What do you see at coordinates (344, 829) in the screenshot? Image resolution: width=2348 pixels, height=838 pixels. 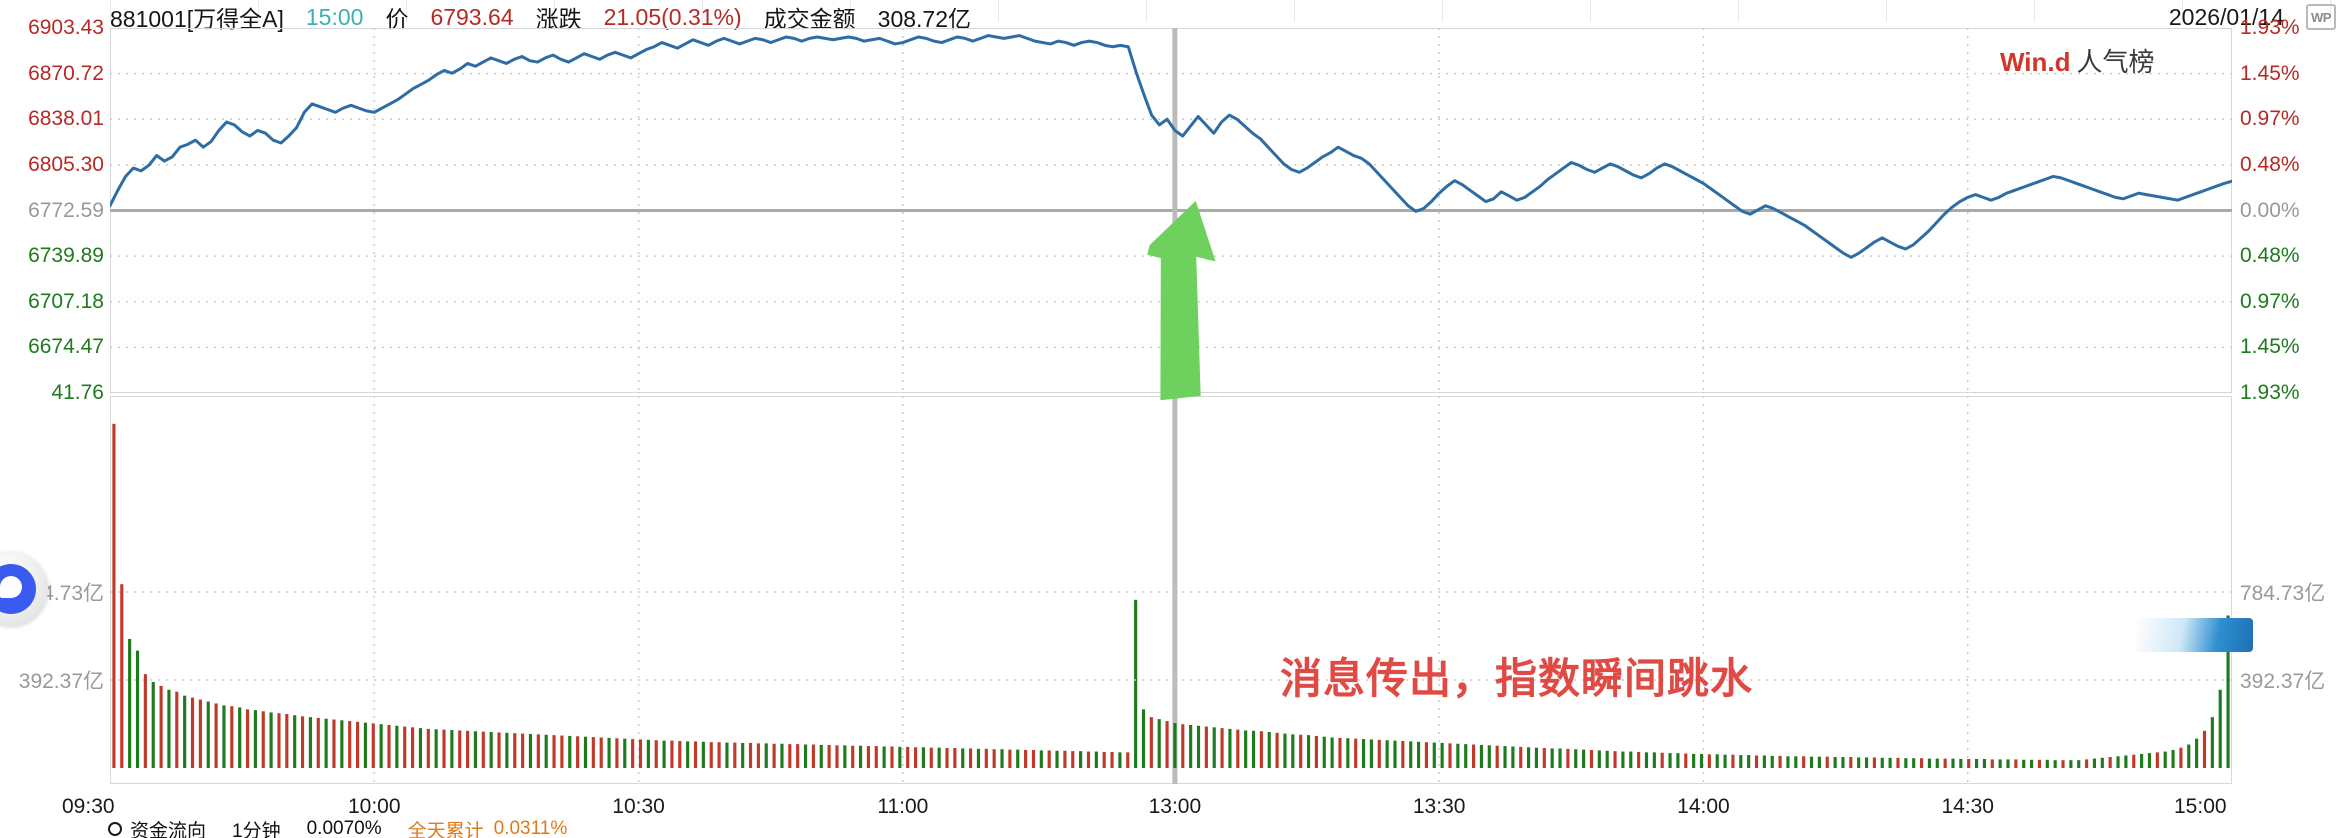 I see `fund-flow-period-value: 0.0070%` at bounding box center [344, 829].